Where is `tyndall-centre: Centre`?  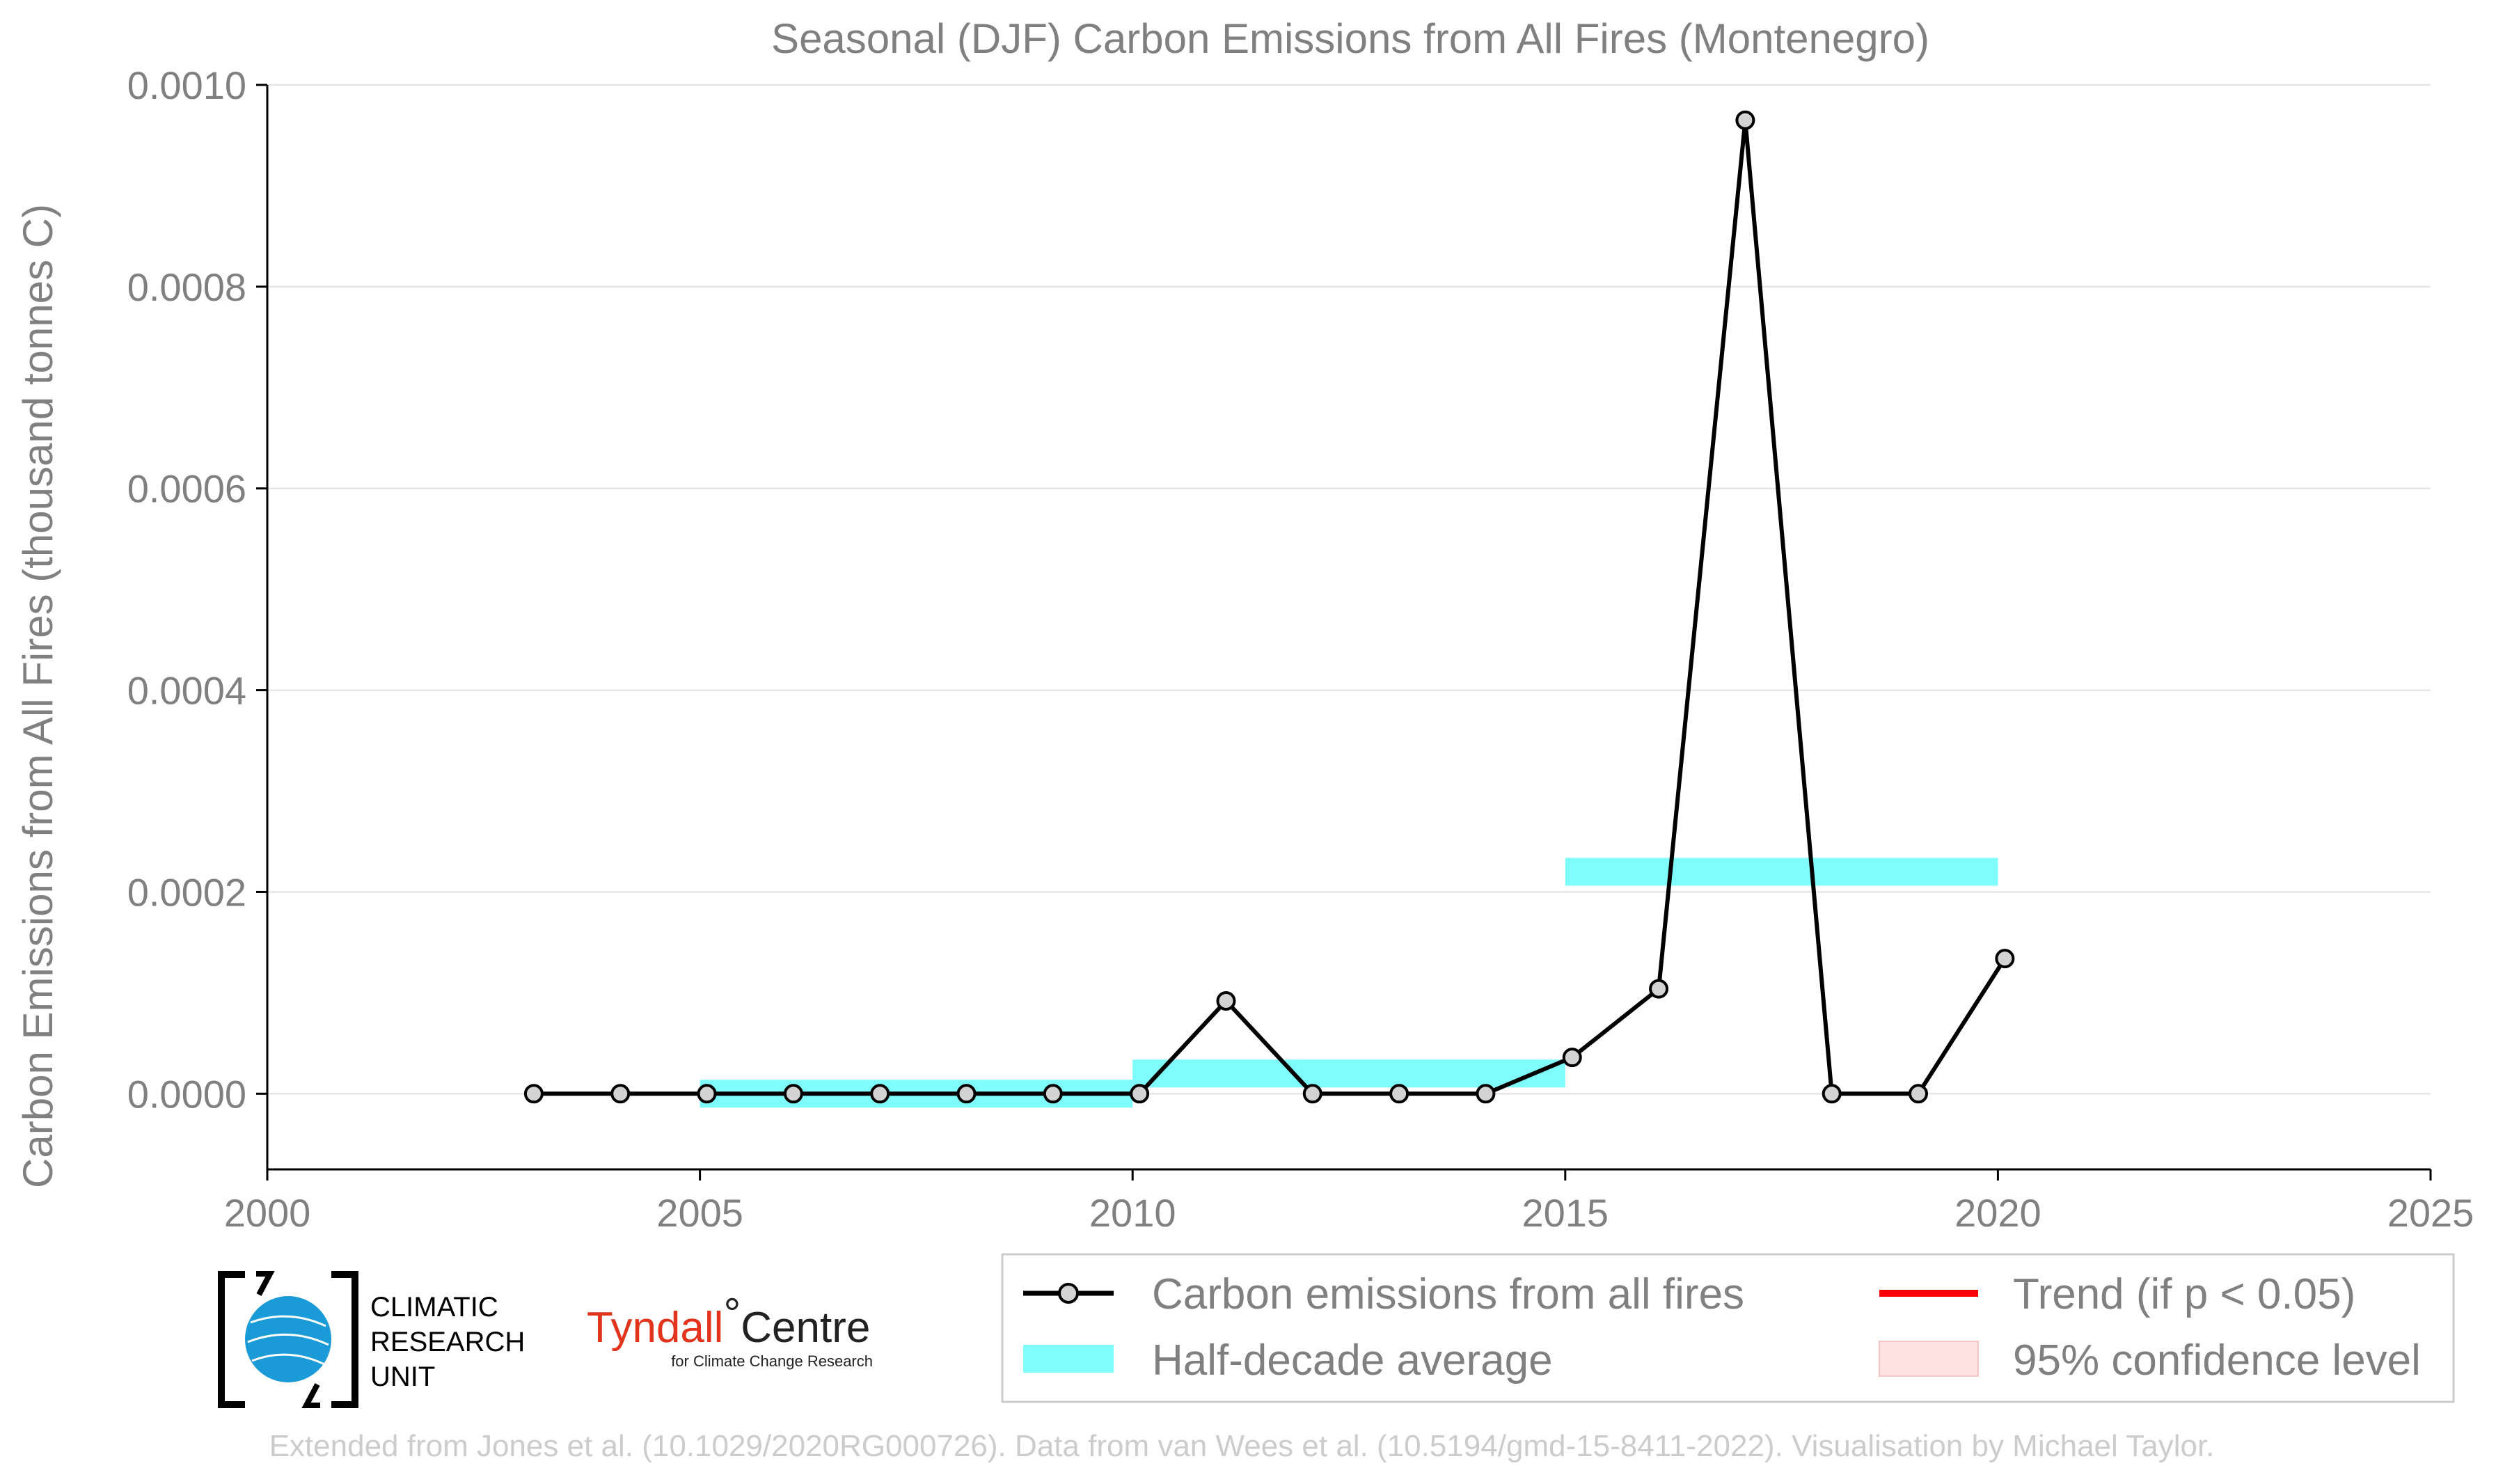
tyndall-centre: Centre is located at coordinates (805, 1328).